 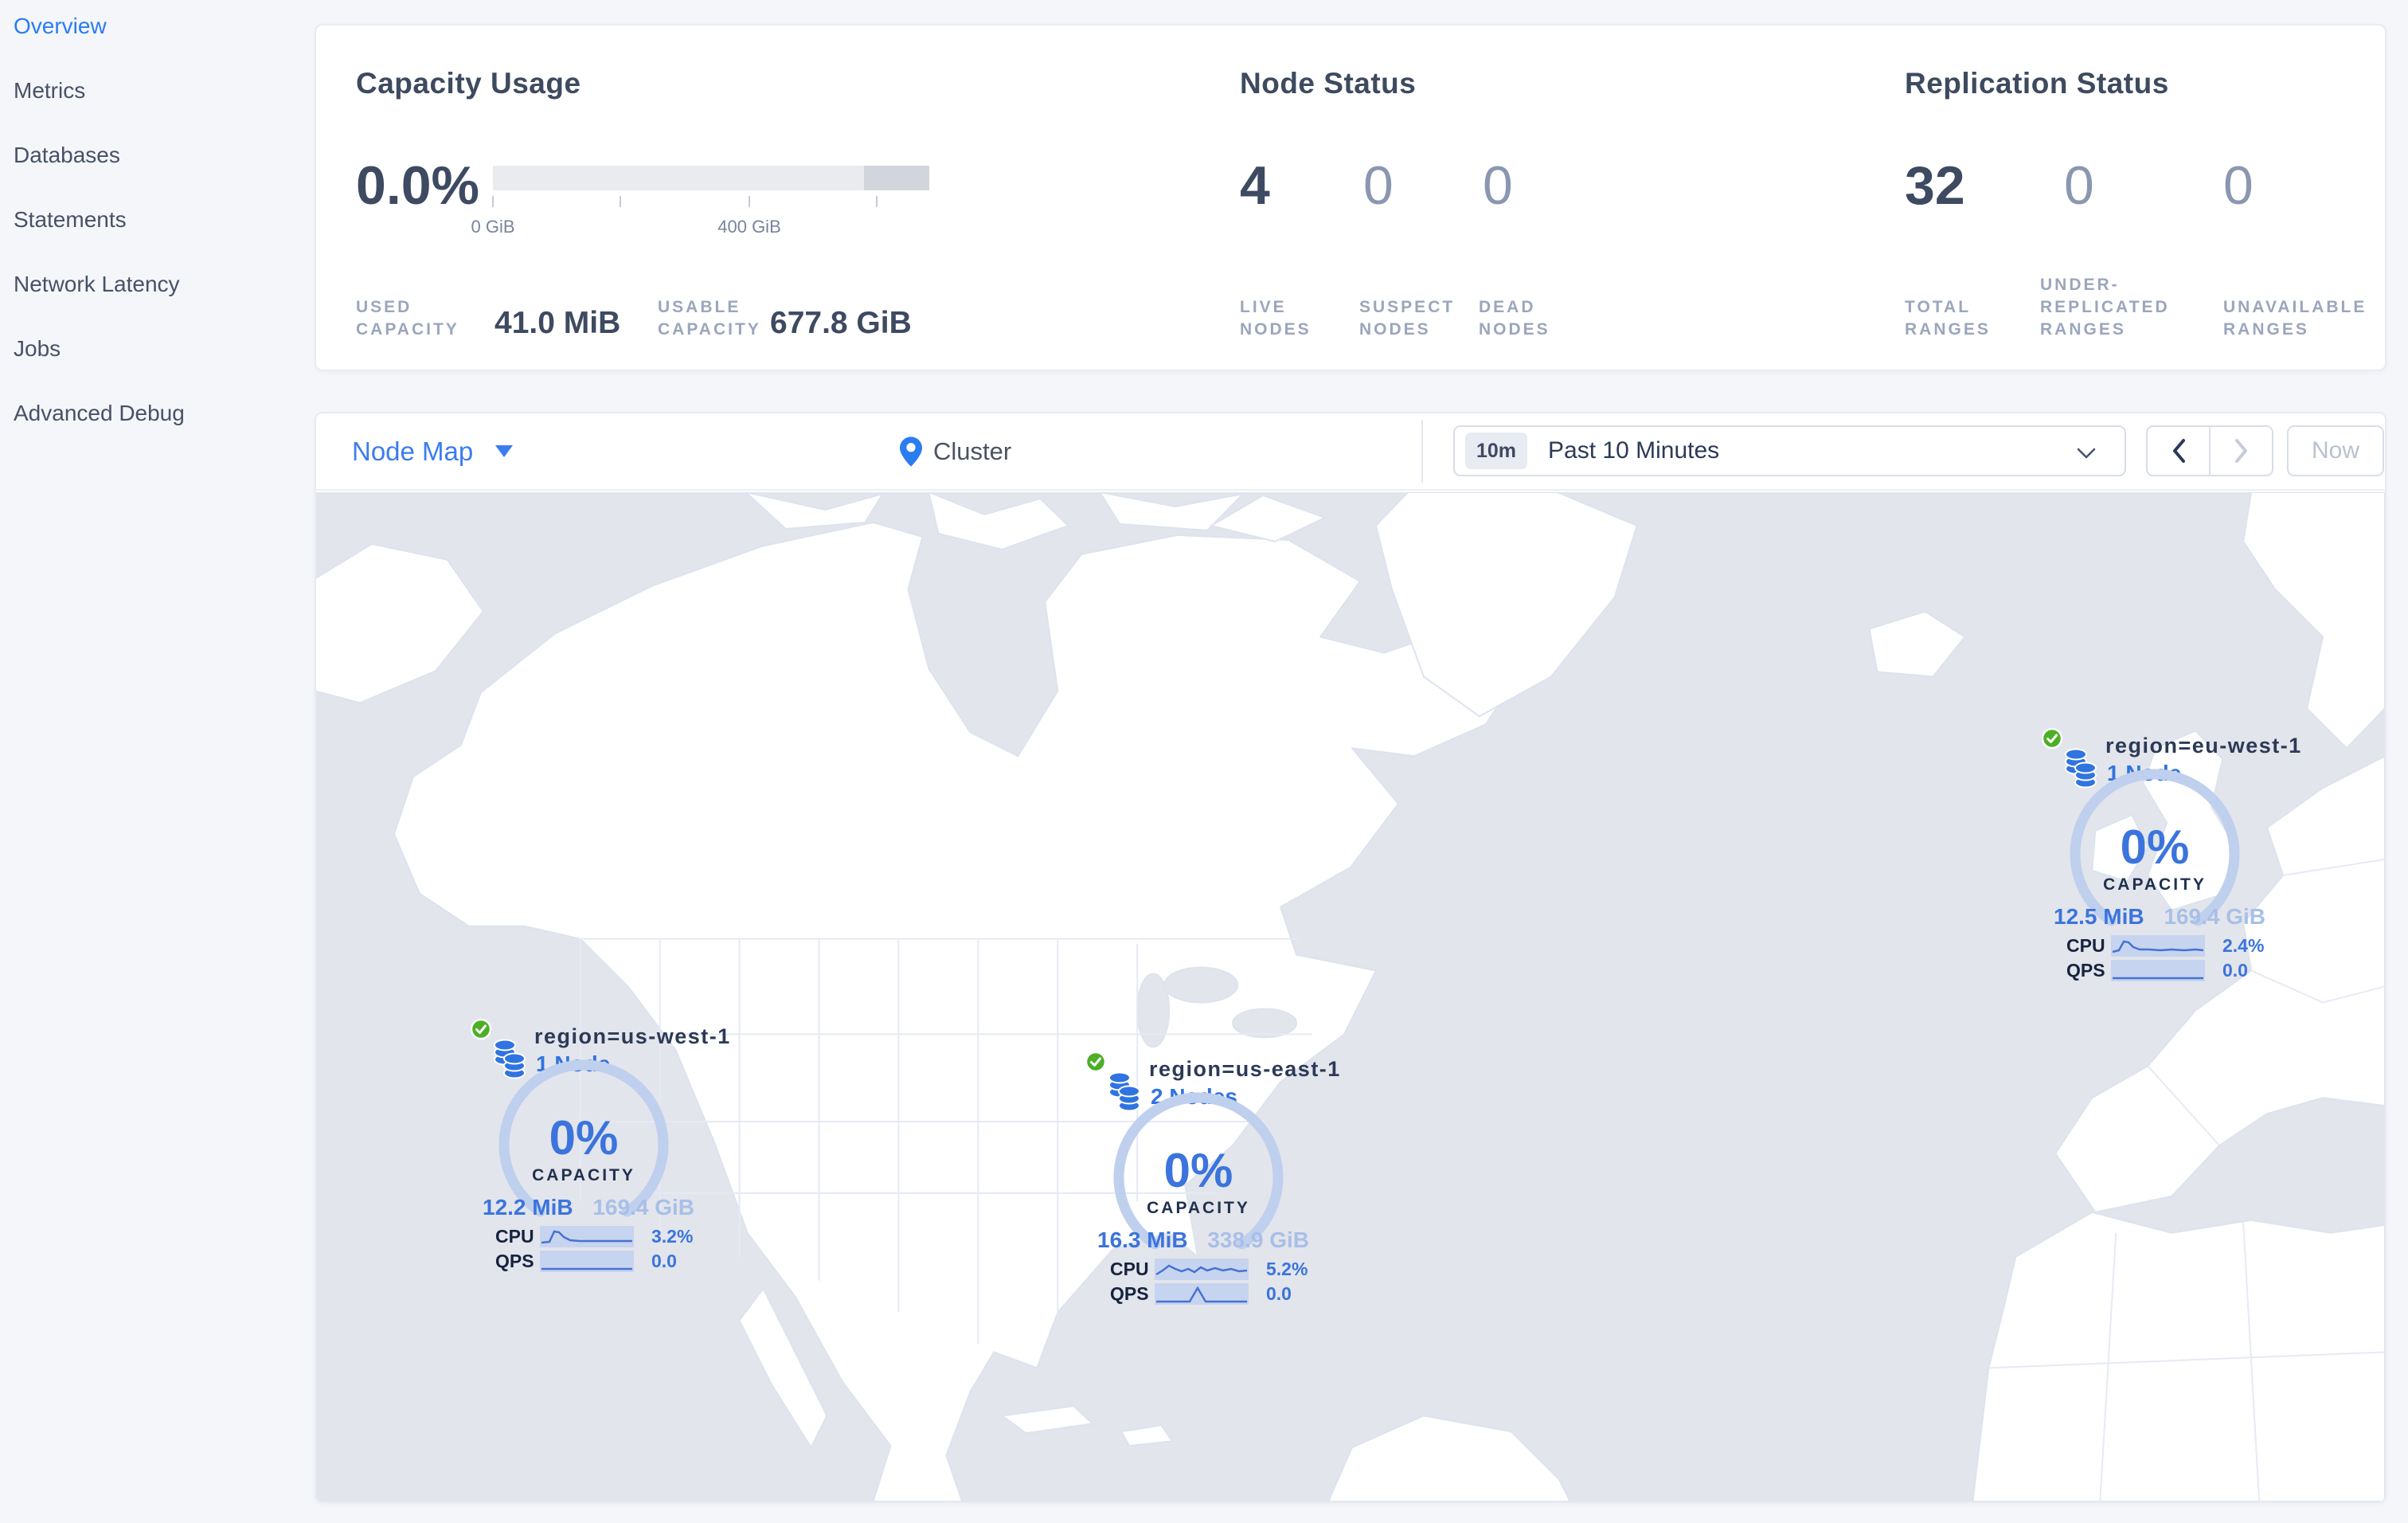 What do you see at coordinates (2335, 450) in the screenshot?
I see `now-button: Now` at bounding box center [2335, 450].